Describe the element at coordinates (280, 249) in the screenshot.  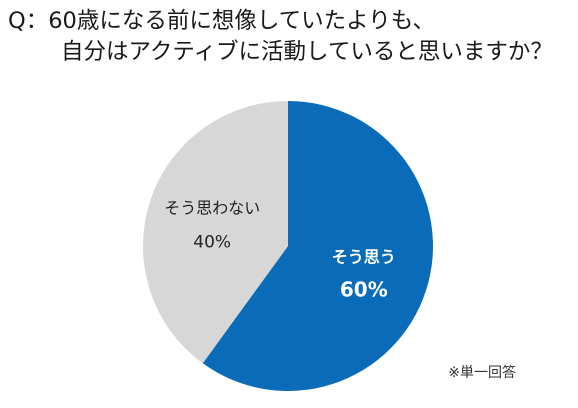
I see `pie-labels: そう思う 60% そう思わない 40%` at that location.